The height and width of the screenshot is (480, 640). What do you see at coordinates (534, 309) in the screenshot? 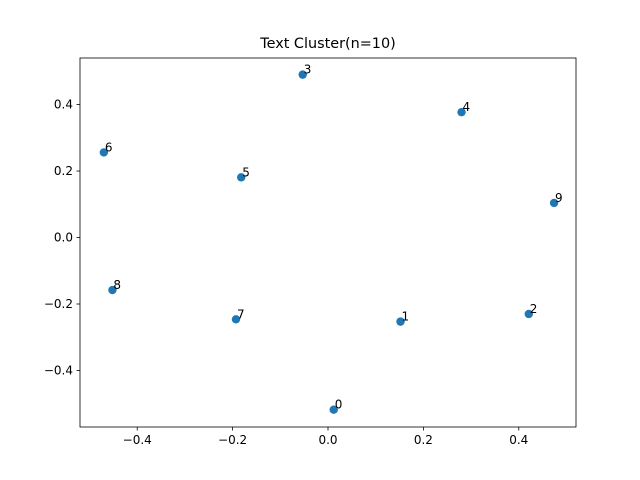
I see `point-label-2: 2` at bounding box center [534, 309].